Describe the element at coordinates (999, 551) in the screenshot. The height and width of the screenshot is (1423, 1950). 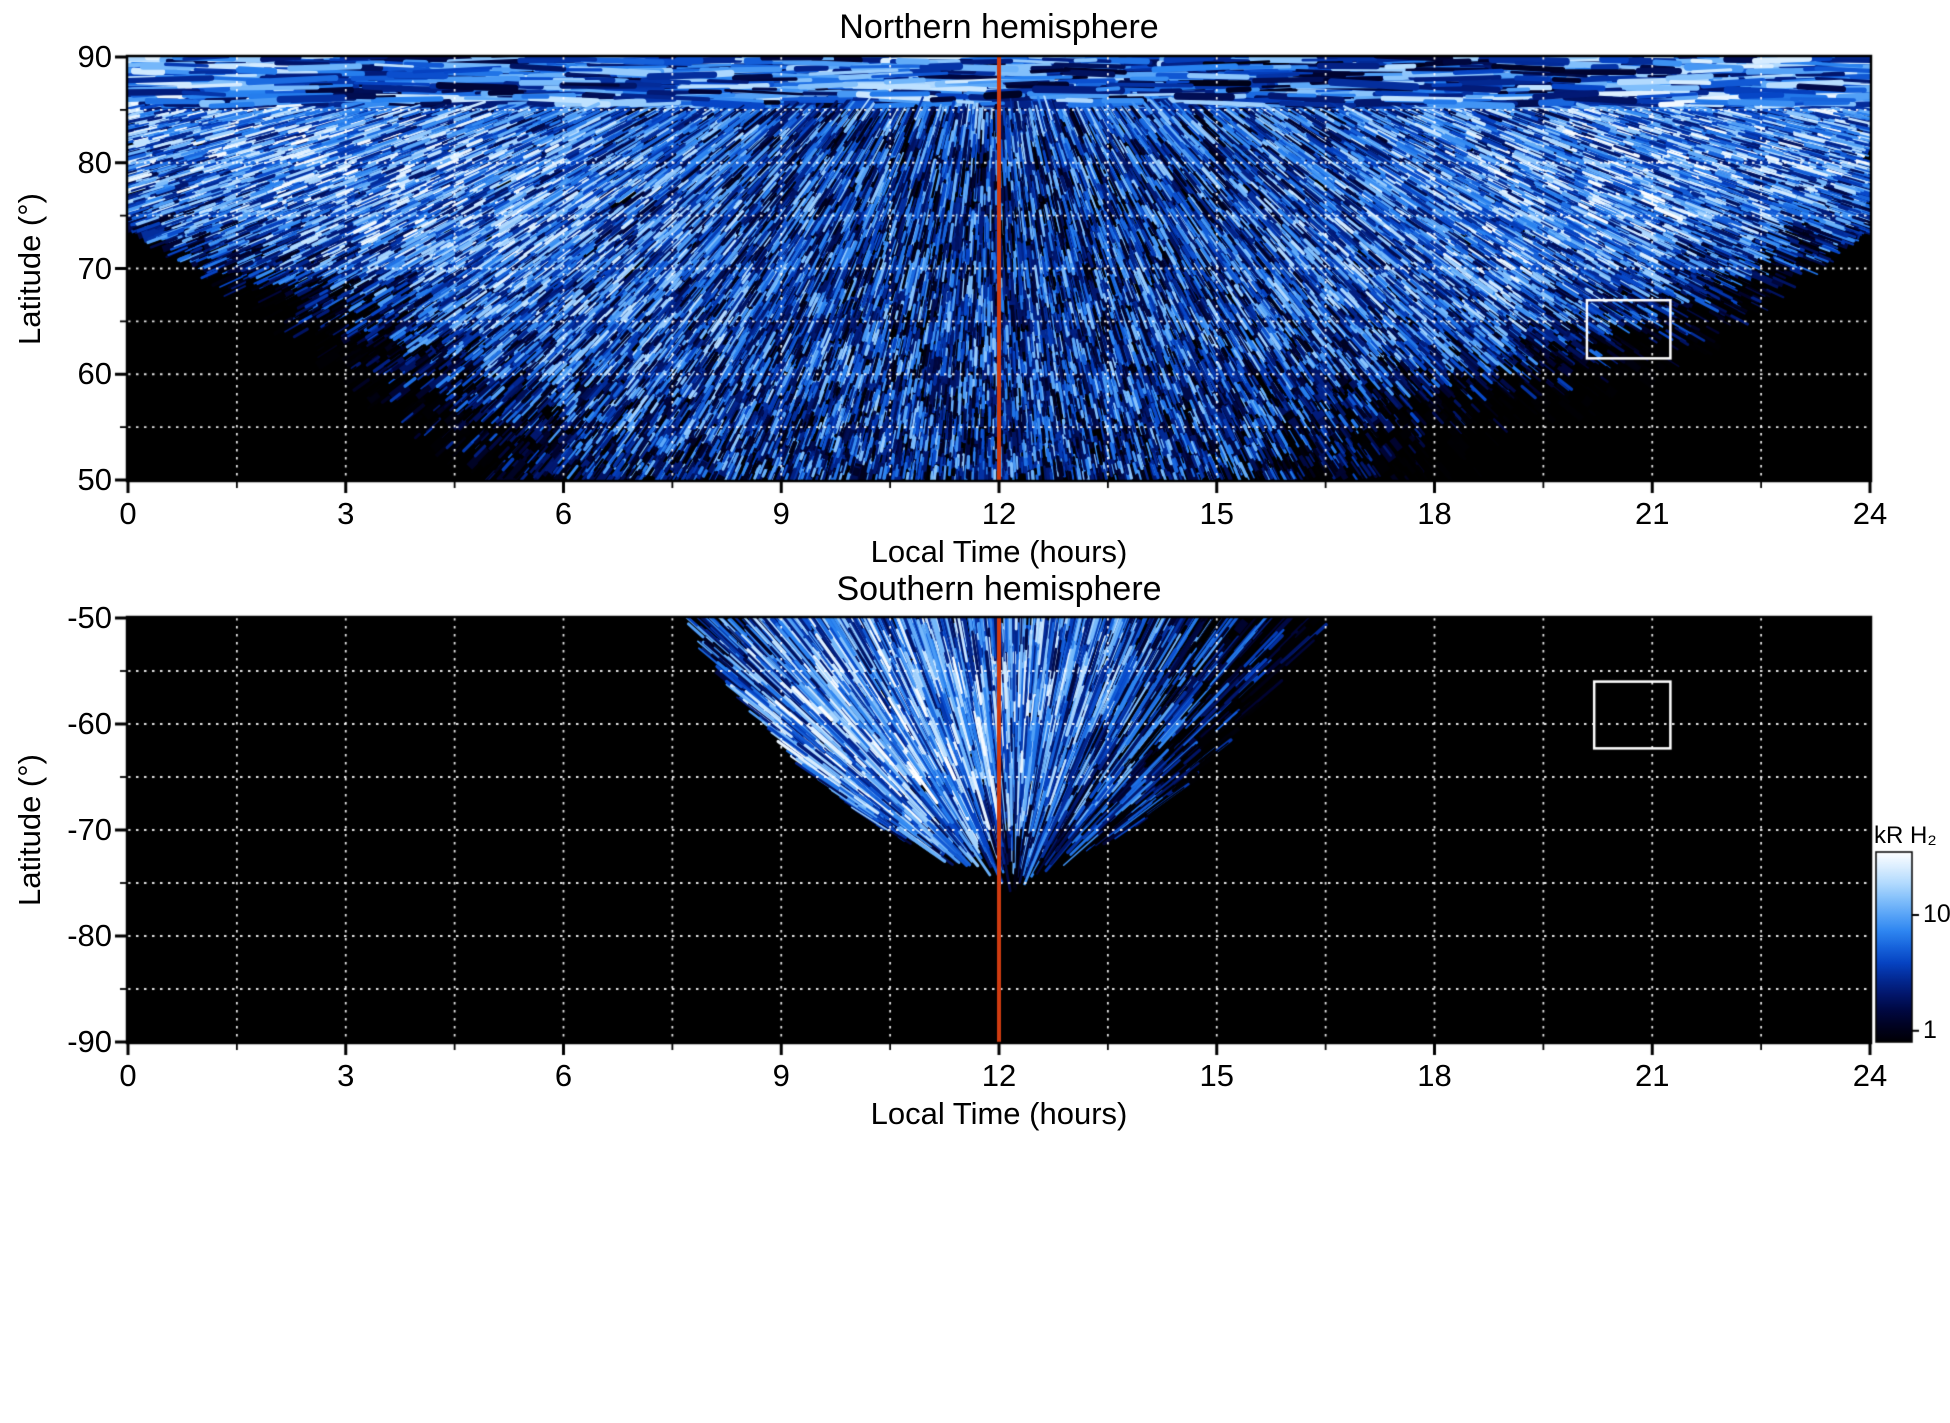
I see `north-x-axis-label: Local Time (hours)` at that location.